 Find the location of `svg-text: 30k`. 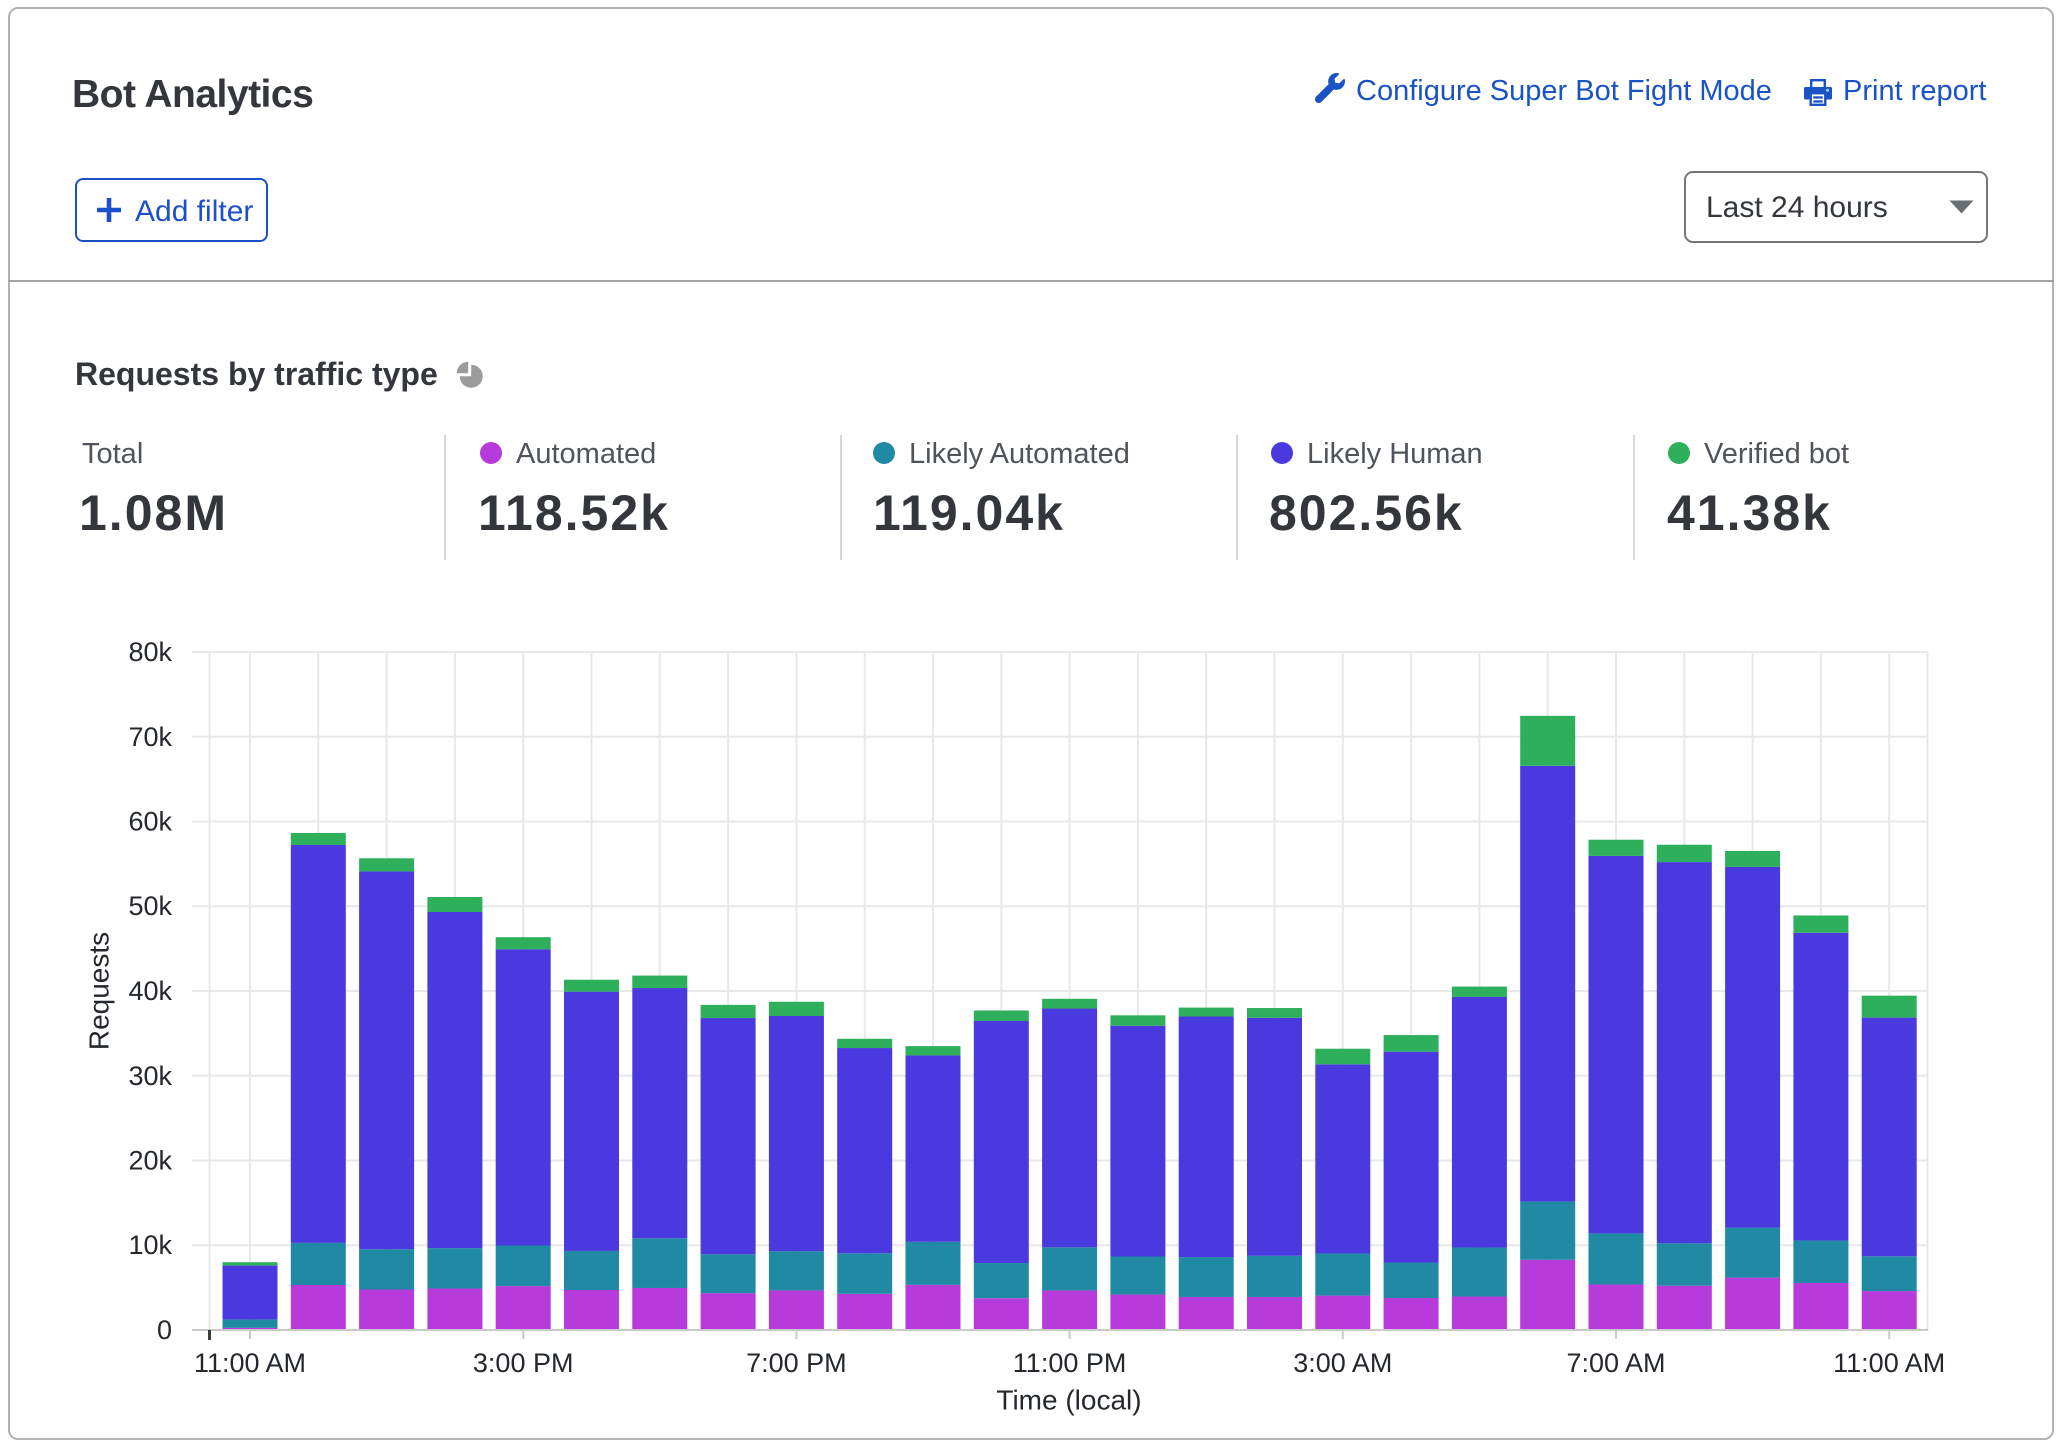

svg-text: 30k is located at coordinates (150, 1076).